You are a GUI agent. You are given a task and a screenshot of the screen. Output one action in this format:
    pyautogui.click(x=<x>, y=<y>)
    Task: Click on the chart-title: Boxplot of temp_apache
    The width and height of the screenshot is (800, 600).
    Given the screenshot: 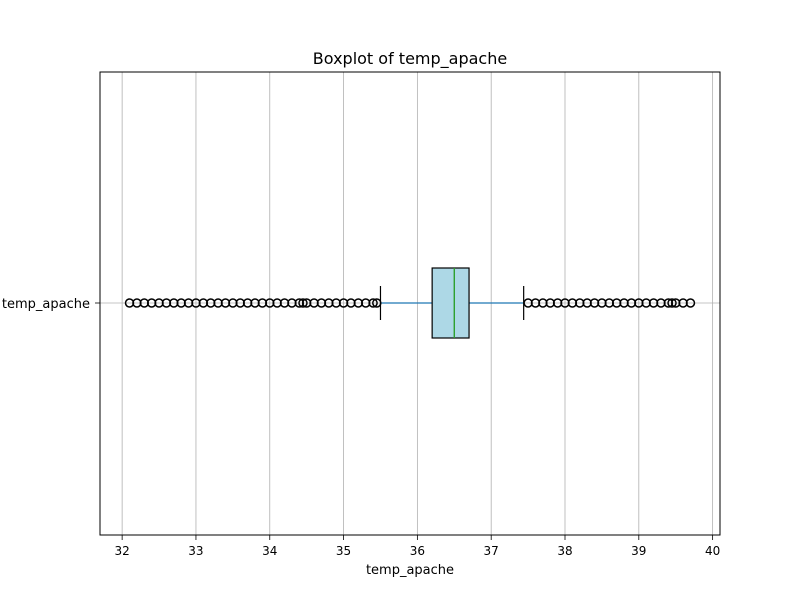 What is the action you would take?
    pyautogui.click(x=410, y=59)
    